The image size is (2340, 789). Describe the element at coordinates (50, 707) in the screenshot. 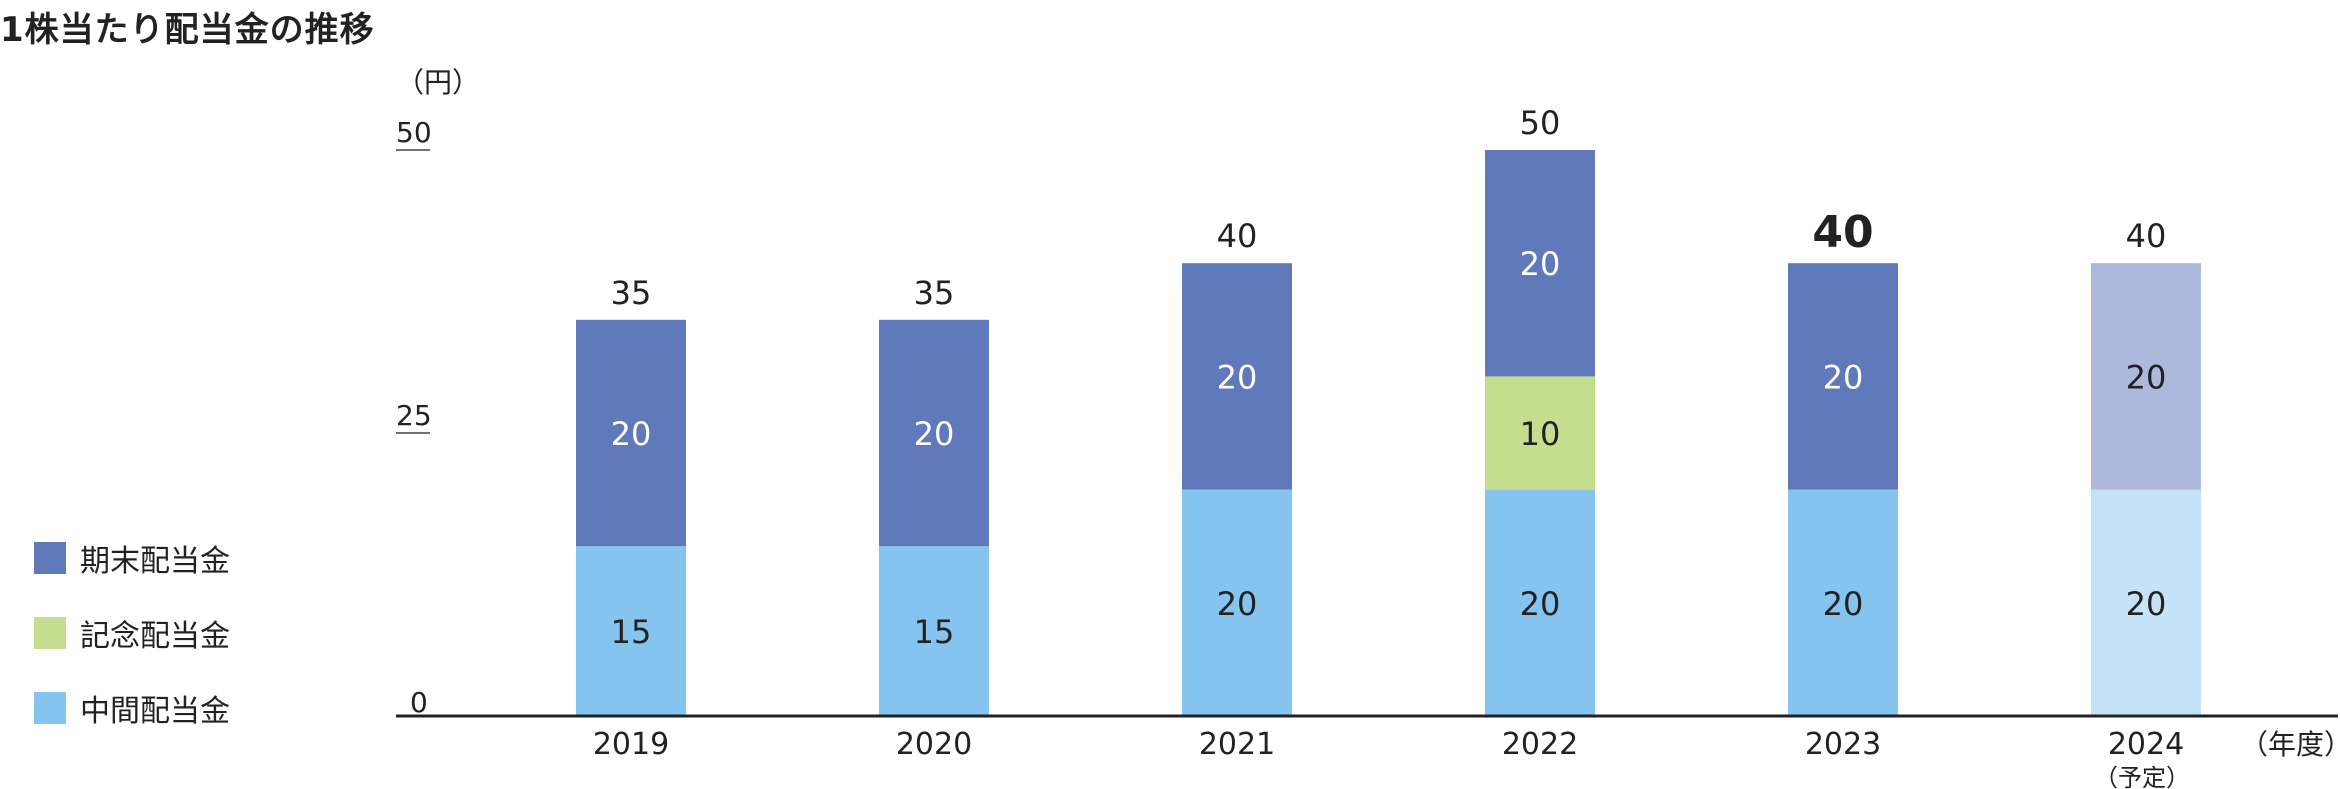

I see `legend-swatch-interim` at that location.